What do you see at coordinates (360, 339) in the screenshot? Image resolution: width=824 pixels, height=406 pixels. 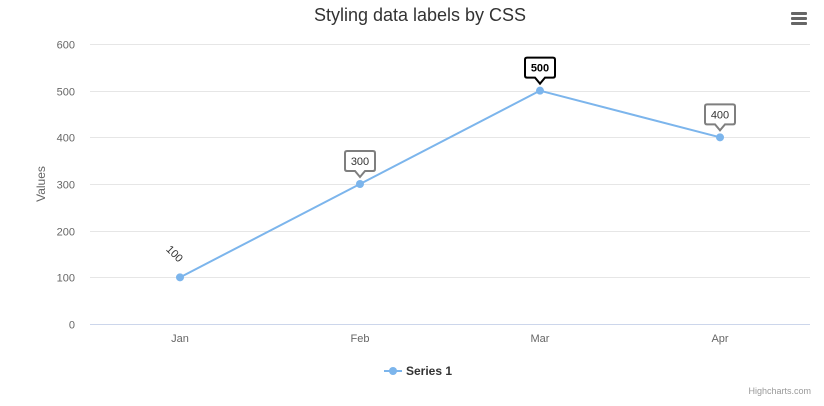 I see `x-tick-label: Feb` at bounding box center [360, 339].